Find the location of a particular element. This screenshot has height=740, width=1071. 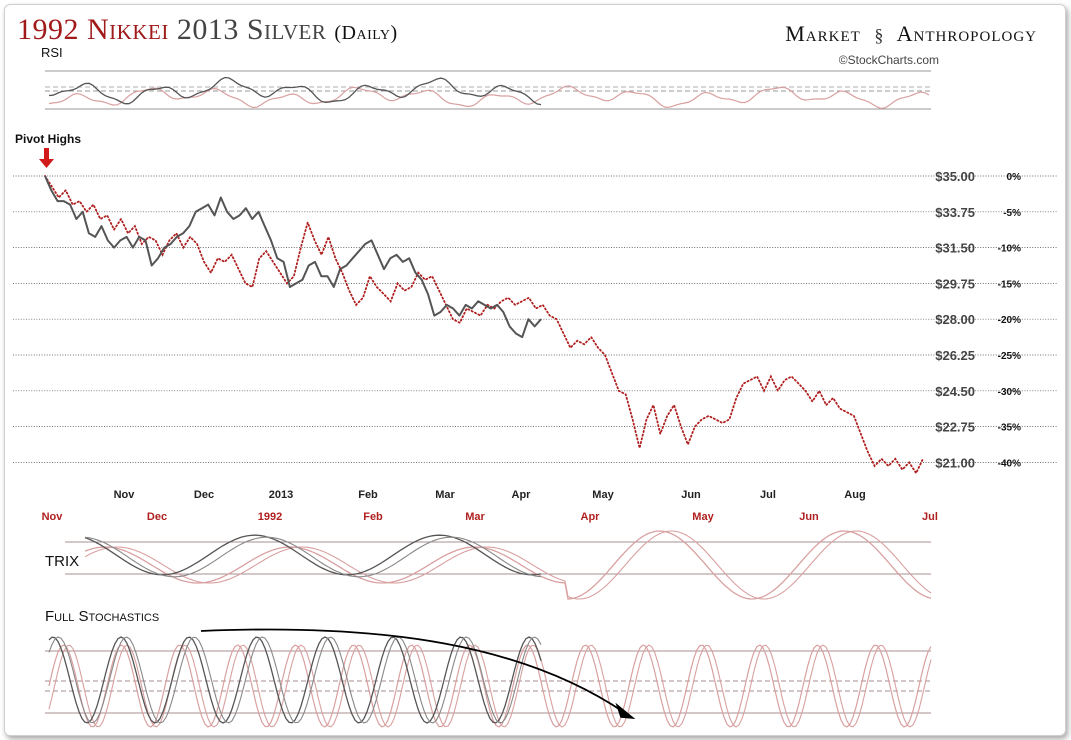

x-tick-nikkei: Jul is located at coordinates (930, 517).